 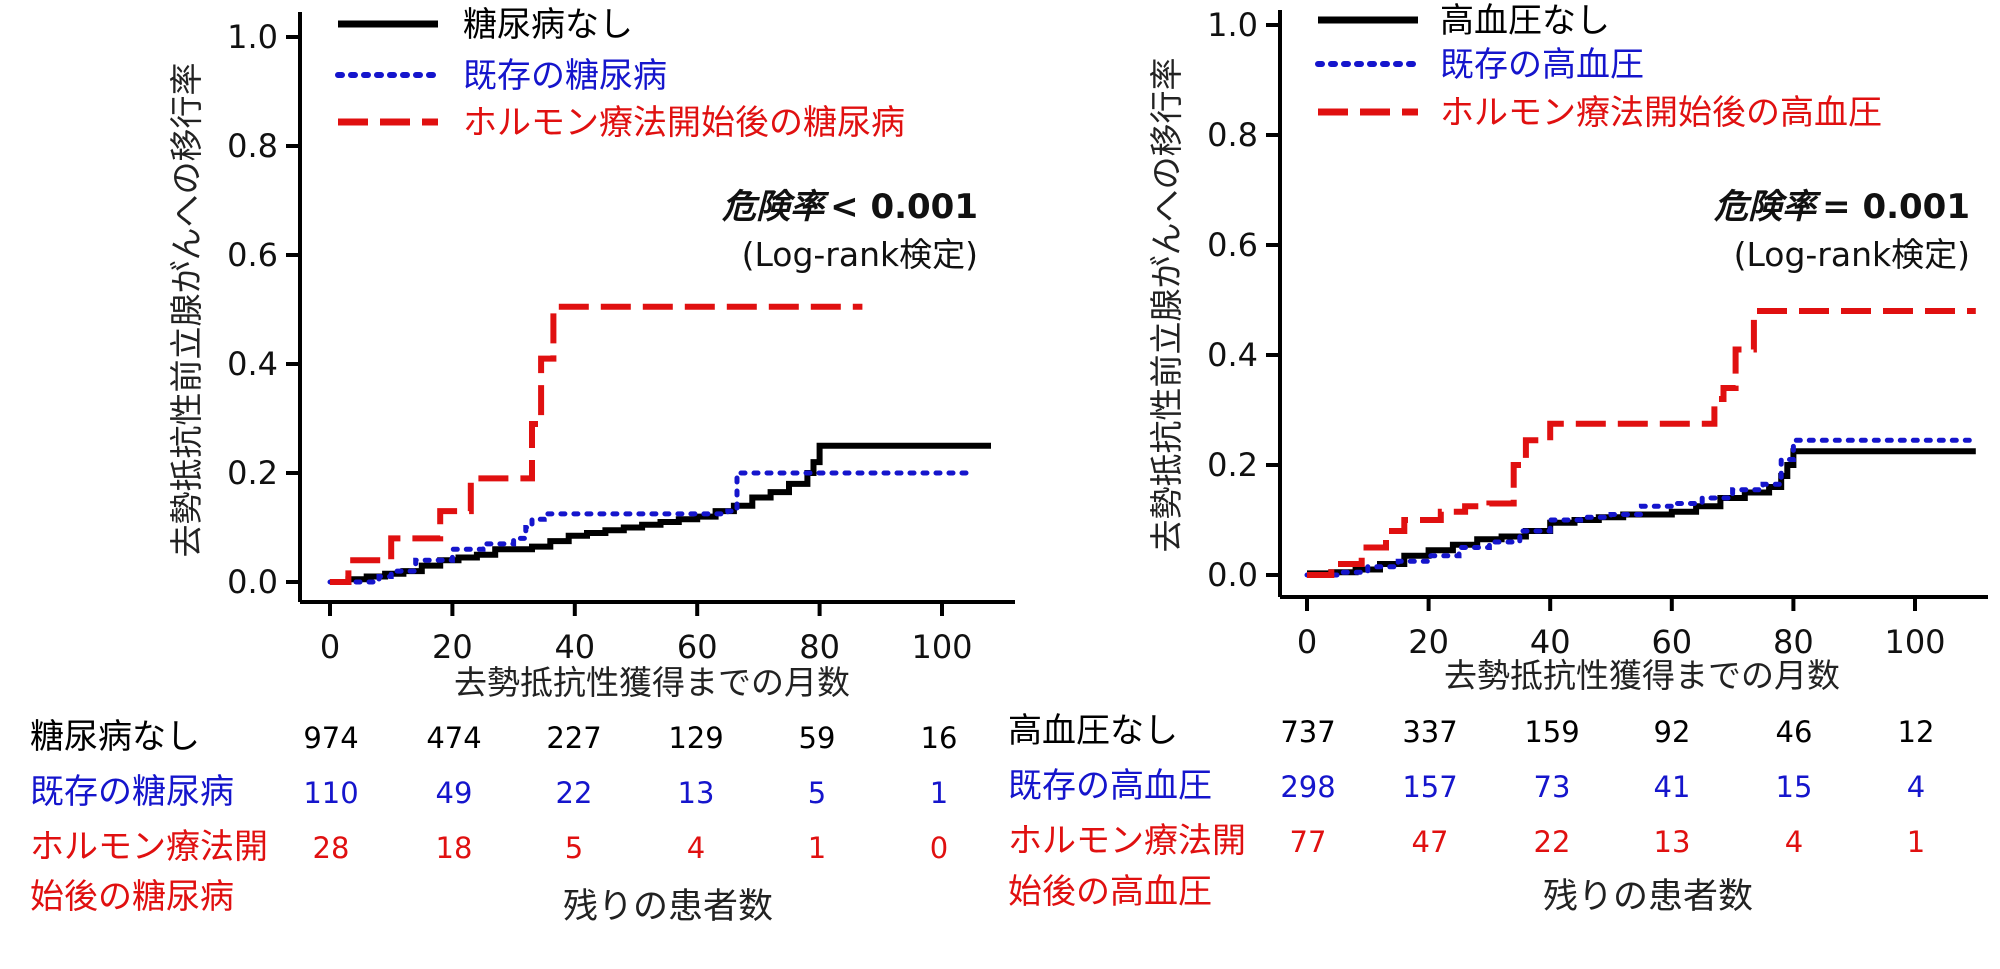 I want to click on risk-row-label: 高血圧なし, so click(x=1093, y=731).